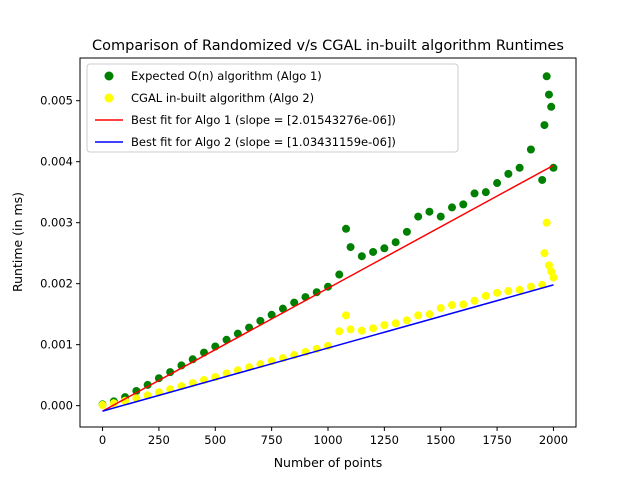 This screenshot has width=640, height=480. Describe the element at coordinates (56, 284) in the screenshot. I see `y-tick-label: 0.002` at that location.